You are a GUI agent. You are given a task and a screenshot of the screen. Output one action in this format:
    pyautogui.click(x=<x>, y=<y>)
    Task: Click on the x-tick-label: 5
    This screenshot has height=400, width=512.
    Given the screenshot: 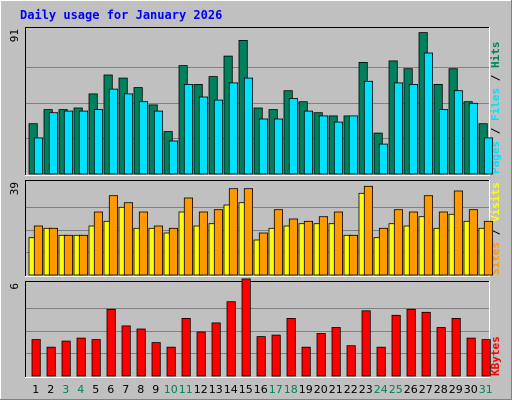 What is the action you would take?
    pyautogui.click(x=95, y=389)
    